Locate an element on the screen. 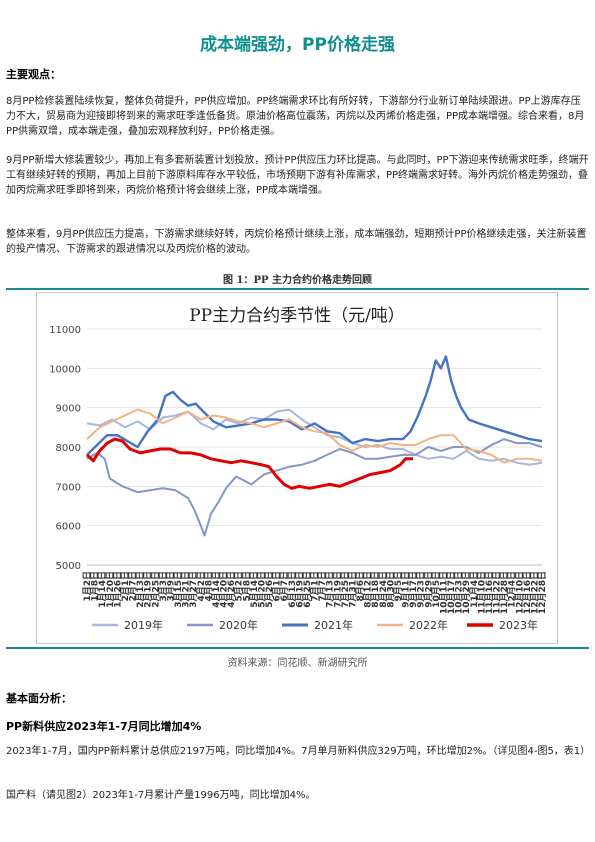 The width and height of the screenshot is (595, 842). y-tick-label: 5000 is located at coordinates (68, 566).